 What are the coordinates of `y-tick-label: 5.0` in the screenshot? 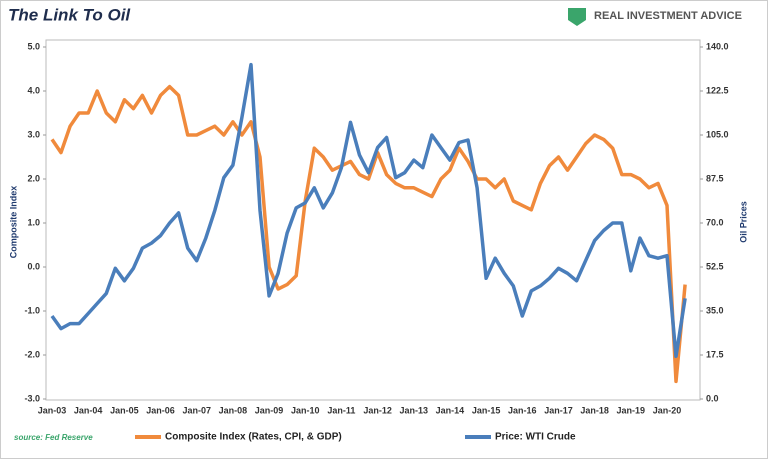 It's located at (33, 46).